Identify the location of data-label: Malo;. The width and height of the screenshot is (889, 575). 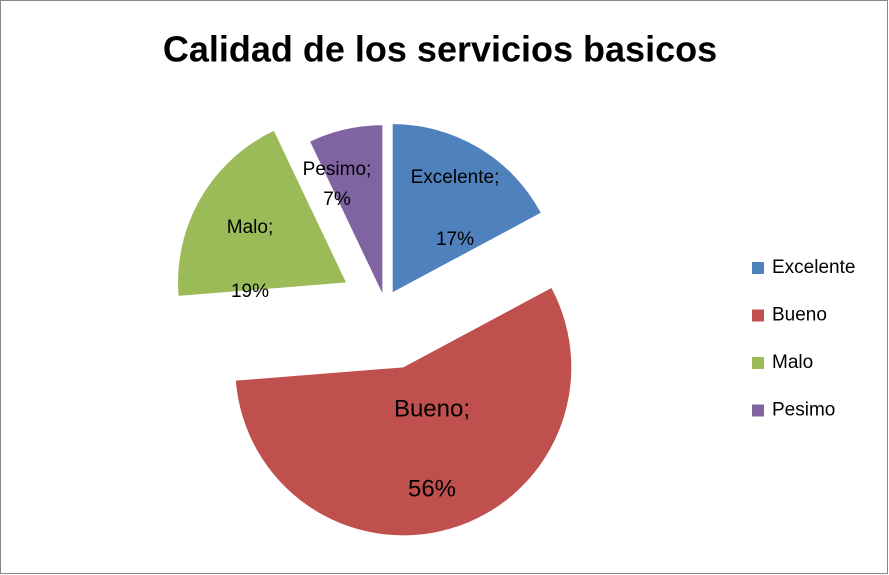
(250, 227).